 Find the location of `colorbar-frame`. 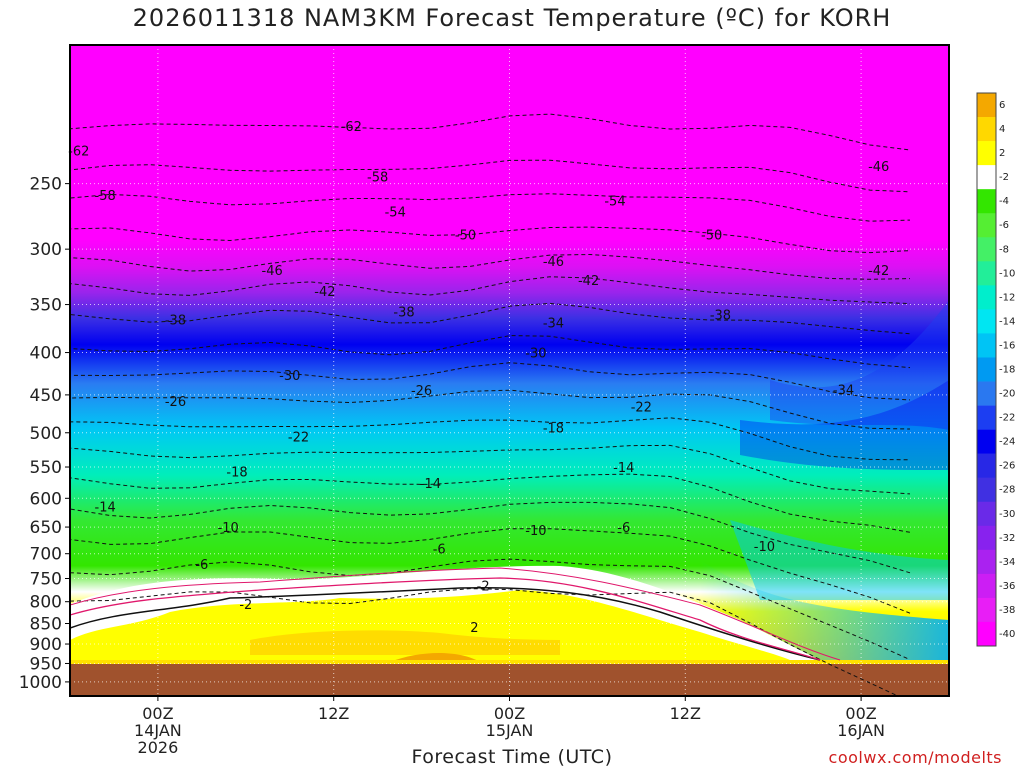

colorbar-frame is located at coordinates (986, 369).